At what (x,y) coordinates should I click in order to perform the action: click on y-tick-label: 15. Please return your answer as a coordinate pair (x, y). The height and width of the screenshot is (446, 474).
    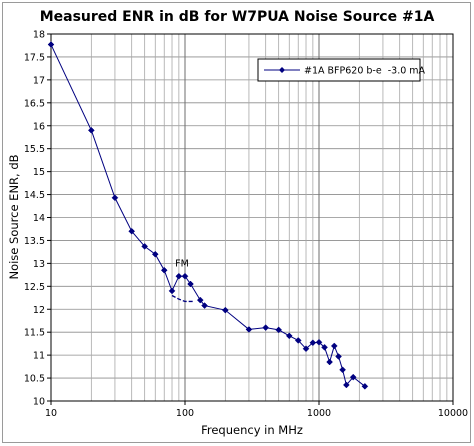
    Looking at the image, I should click on (39, 172).